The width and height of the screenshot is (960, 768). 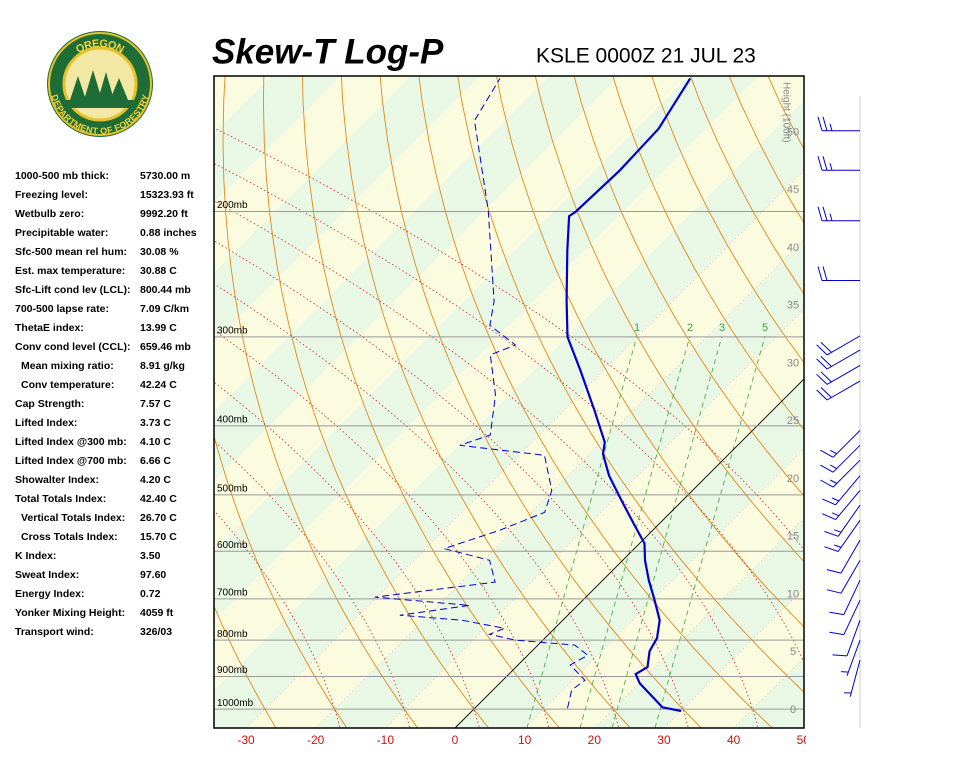 I want to click on logo: OREGON DEPARTMENT OF FORESTRY, so click(x=100, y=84).